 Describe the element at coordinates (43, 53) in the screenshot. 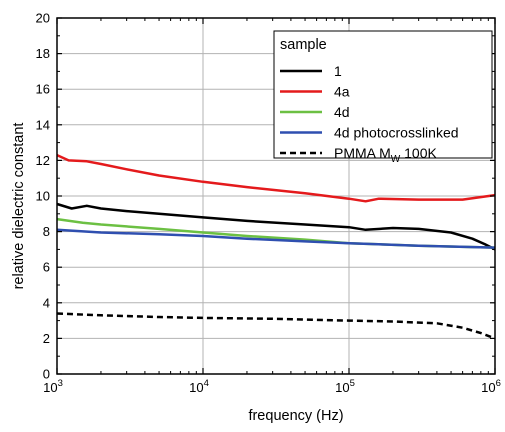

I see `y-tick-label: 18` at that location.